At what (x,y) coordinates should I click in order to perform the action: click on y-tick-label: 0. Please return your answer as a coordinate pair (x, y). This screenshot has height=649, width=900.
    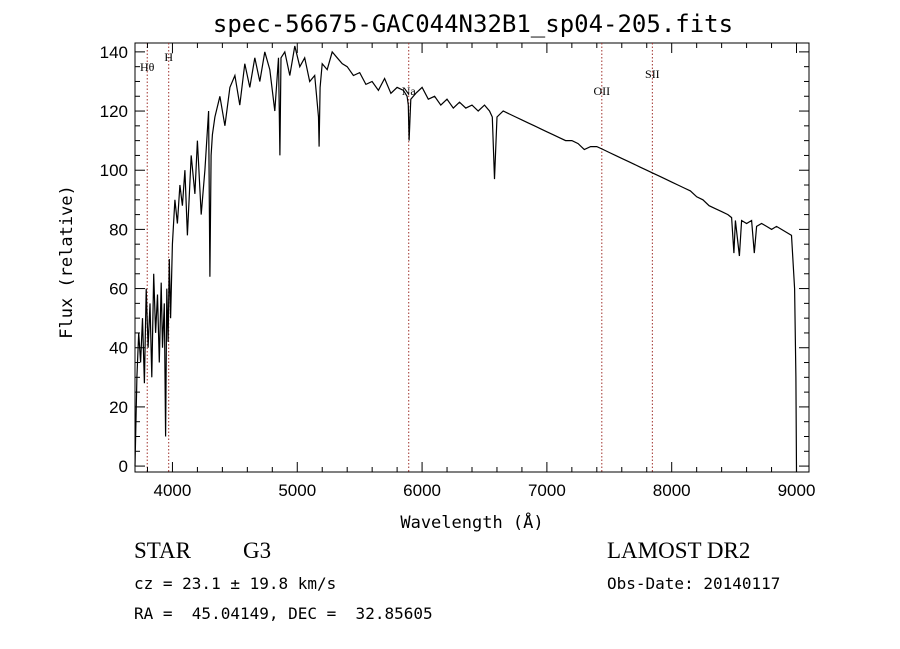
    Looking at the image, I should click on (123, 466).